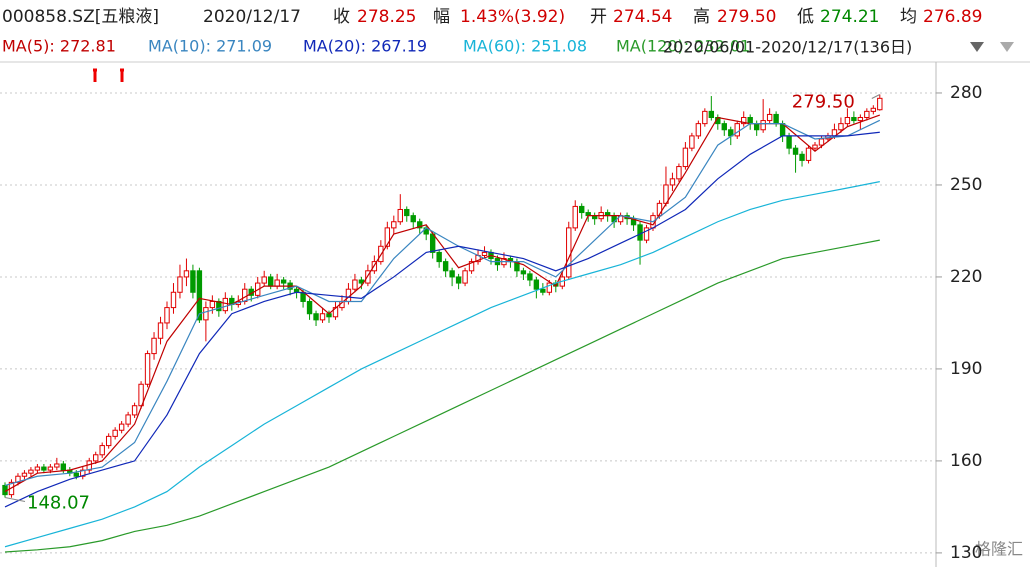 Image resolution: width=1030 pixels, height=567 pixels. What do you see at coordinates (908, 17) in the screenshot?
I see `header-item: 均` at bounding box center [908, 17].